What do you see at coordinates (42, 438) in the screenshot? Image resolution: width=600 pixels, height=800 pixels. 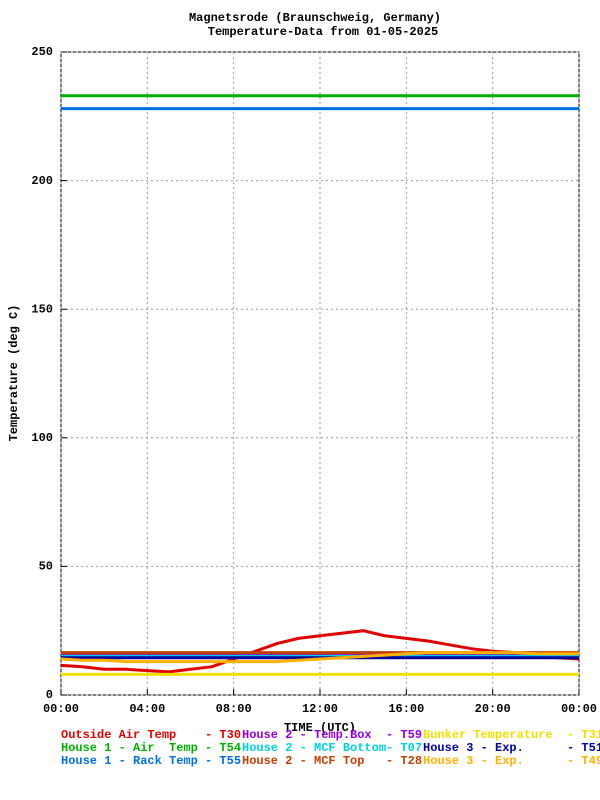 I see `y-tick-label: 100` at bounding box center [42, 438].